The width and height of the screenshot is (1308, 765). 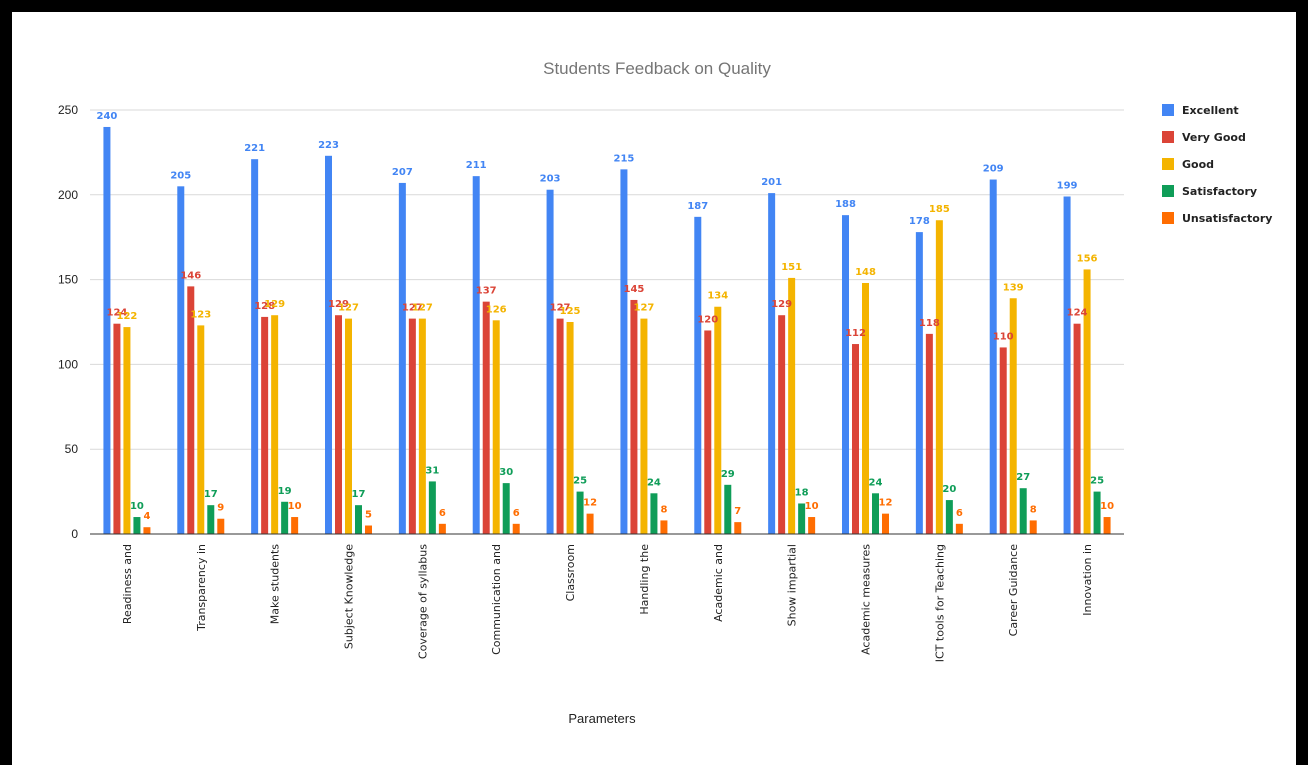 What do you see at coordinates (146, 516) in the screenshot?
I see `data-label: 4` at bounding box center [146, 516].